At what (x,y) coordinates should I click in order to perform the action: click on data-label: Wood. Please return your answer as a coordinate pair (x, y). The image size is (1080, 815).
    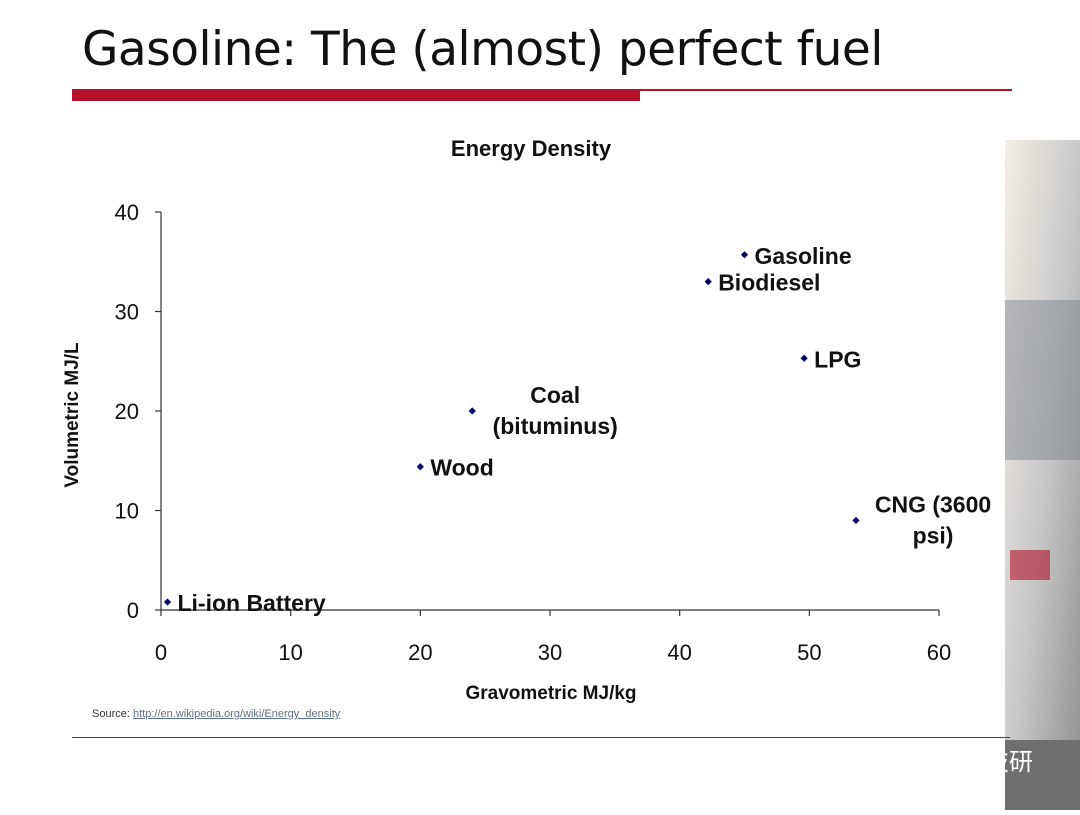
    Looking at the image, I should click on (461, 468).